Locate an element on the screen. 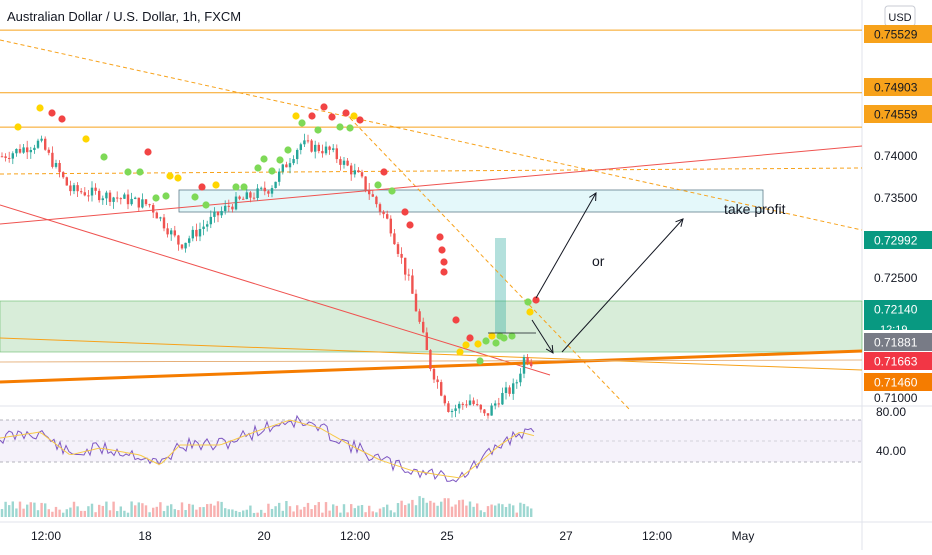 The image size is (932, 555). y-tick-label-0: 0.74000 is located at coordinates (896, 156).